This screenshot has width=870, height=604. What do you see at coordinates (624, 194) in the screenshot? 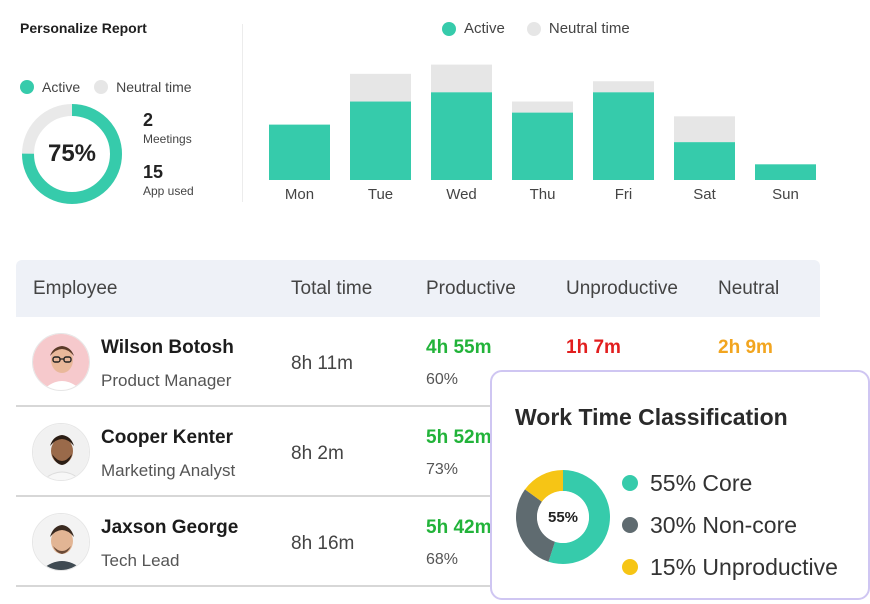
I see `x-tick-fri: Fri` at bounding box center [624, 194].